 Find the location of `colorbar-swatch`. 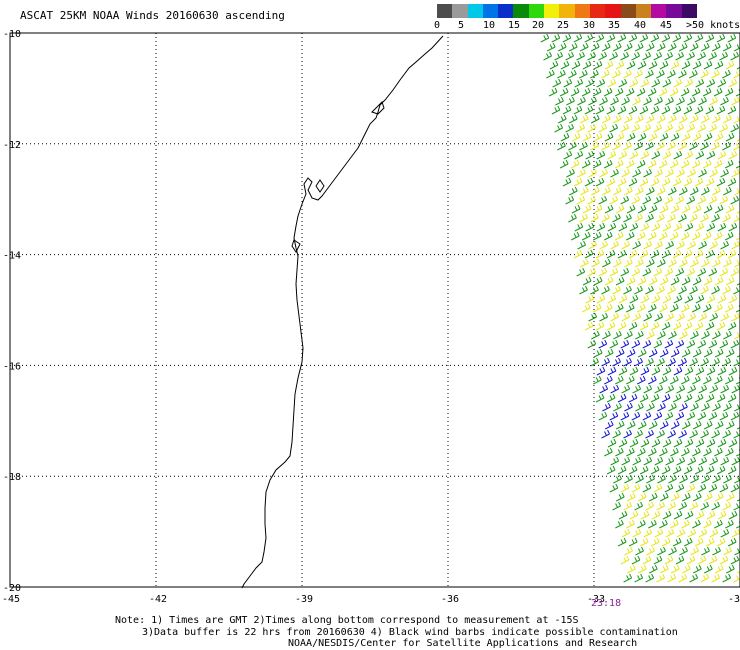

colorbar-swatch is located at coordinates (506, 11).